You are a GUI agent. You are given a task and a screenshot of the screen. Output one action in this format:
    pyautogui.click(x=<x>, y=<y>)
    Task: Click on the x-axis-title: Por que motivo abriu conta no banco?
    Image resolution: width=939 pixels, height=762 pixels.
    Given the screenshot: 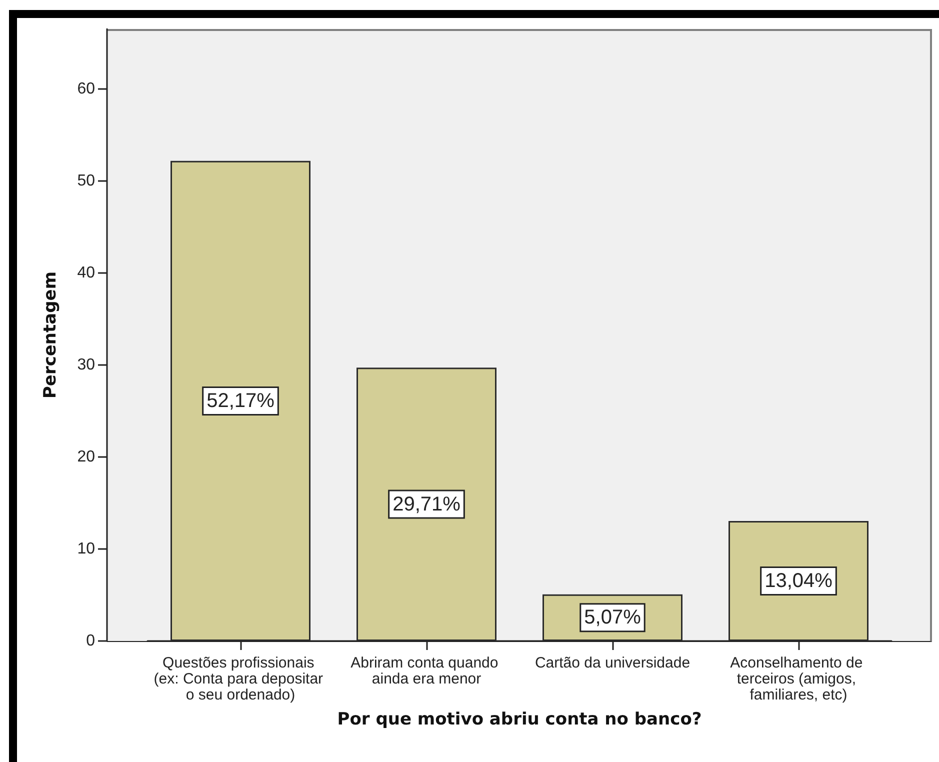 What is the action you would take?
    pyautogui.click(x=519, y=720)
    